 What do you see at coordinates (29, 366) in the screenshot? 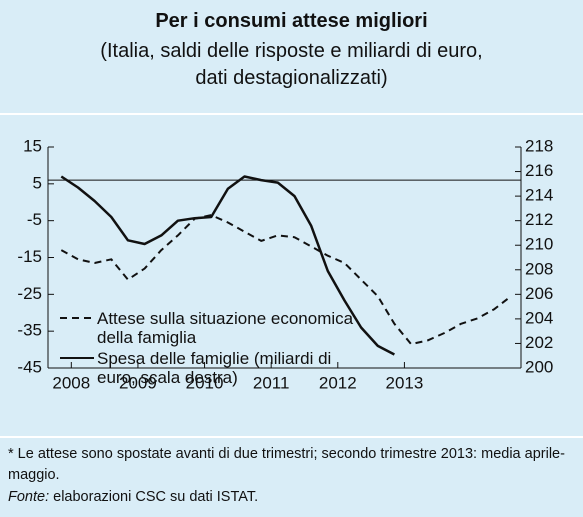
I see `y-tick-label: -45` at bounding box center [29, 366].